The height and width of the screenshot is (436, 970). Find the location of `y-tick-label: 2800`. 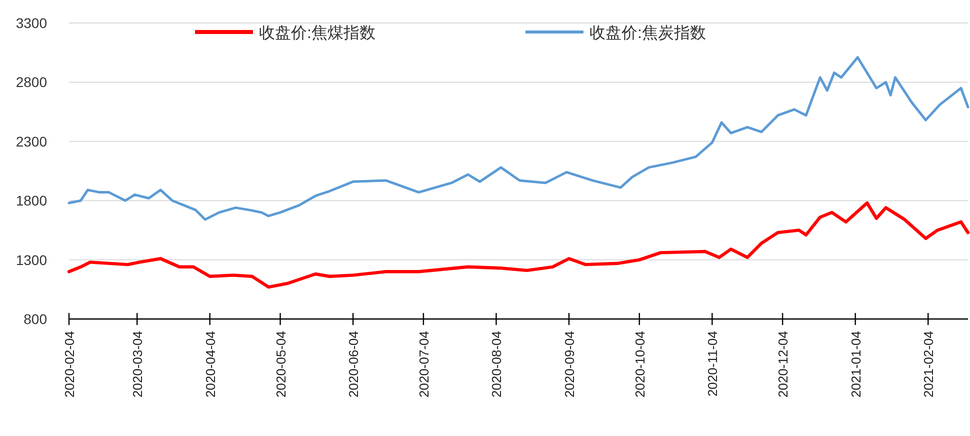

y-tick-label: 2800 is located at coordinates (32, 82).